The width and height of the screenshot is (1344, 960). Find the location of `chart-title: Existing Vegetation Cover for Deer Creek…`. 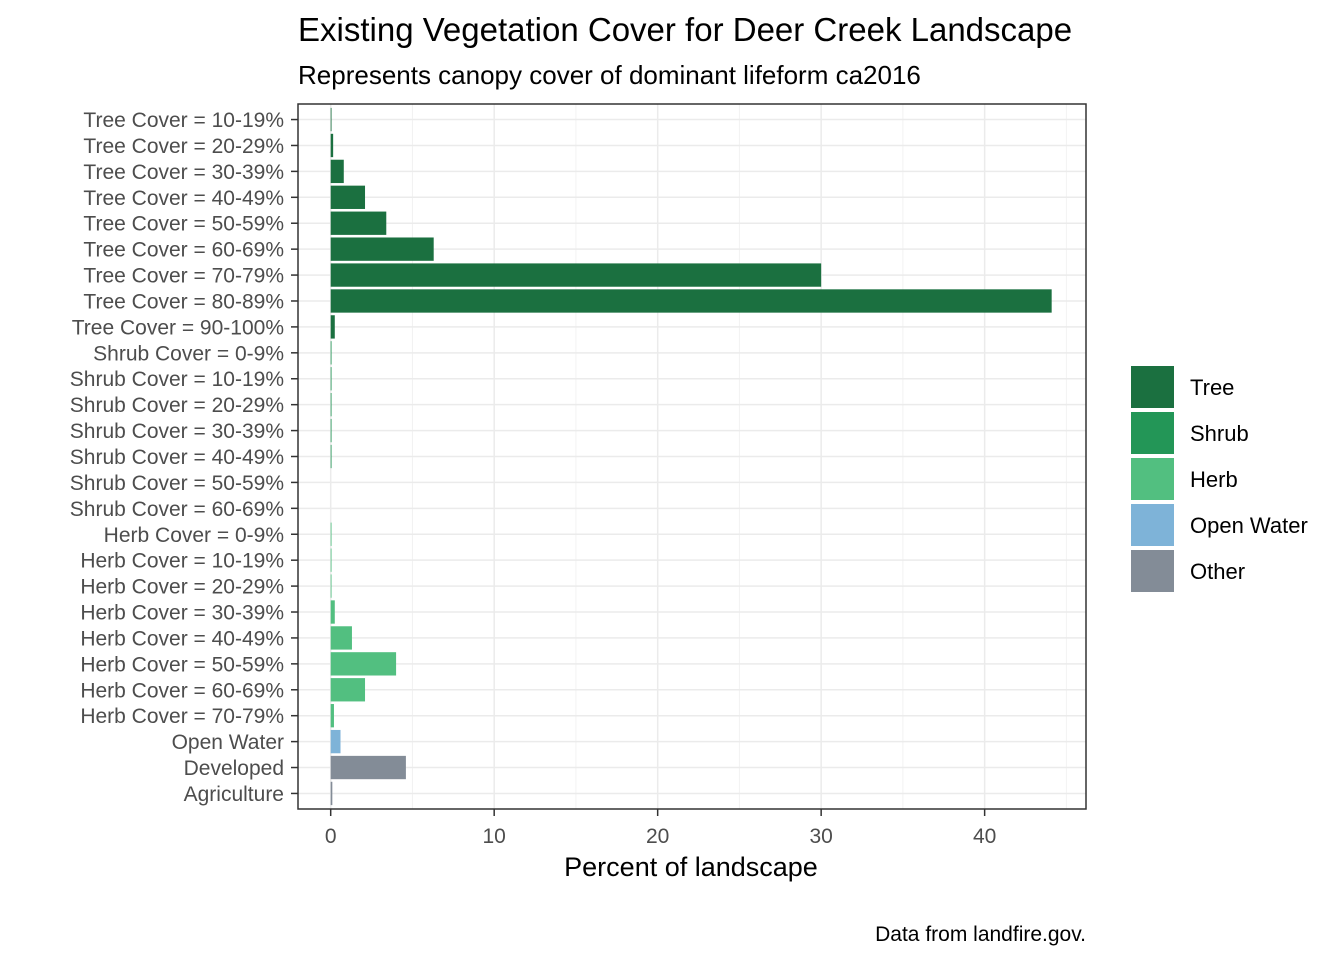

chart-title: Existing Vegetation Cover for Deer Creek… is located at coordinates (685, 29).